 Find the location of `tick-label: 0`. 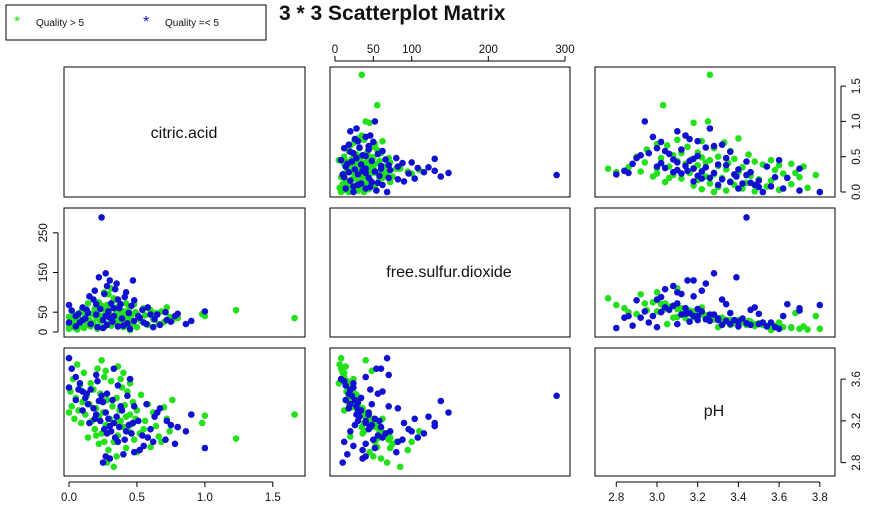

tick-label: 0 is located at coordinates (44, 332).